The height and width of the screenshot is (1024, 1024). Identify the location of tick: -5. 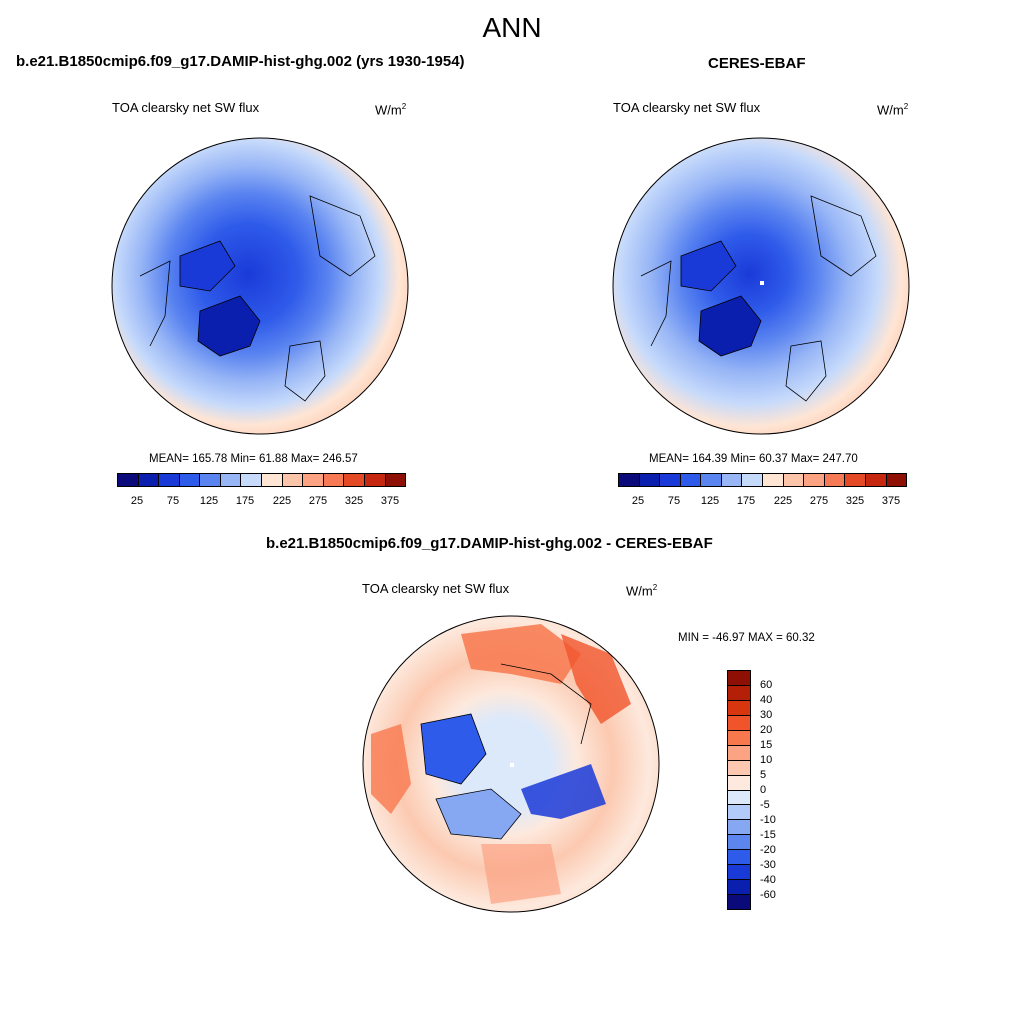
(765, 805).